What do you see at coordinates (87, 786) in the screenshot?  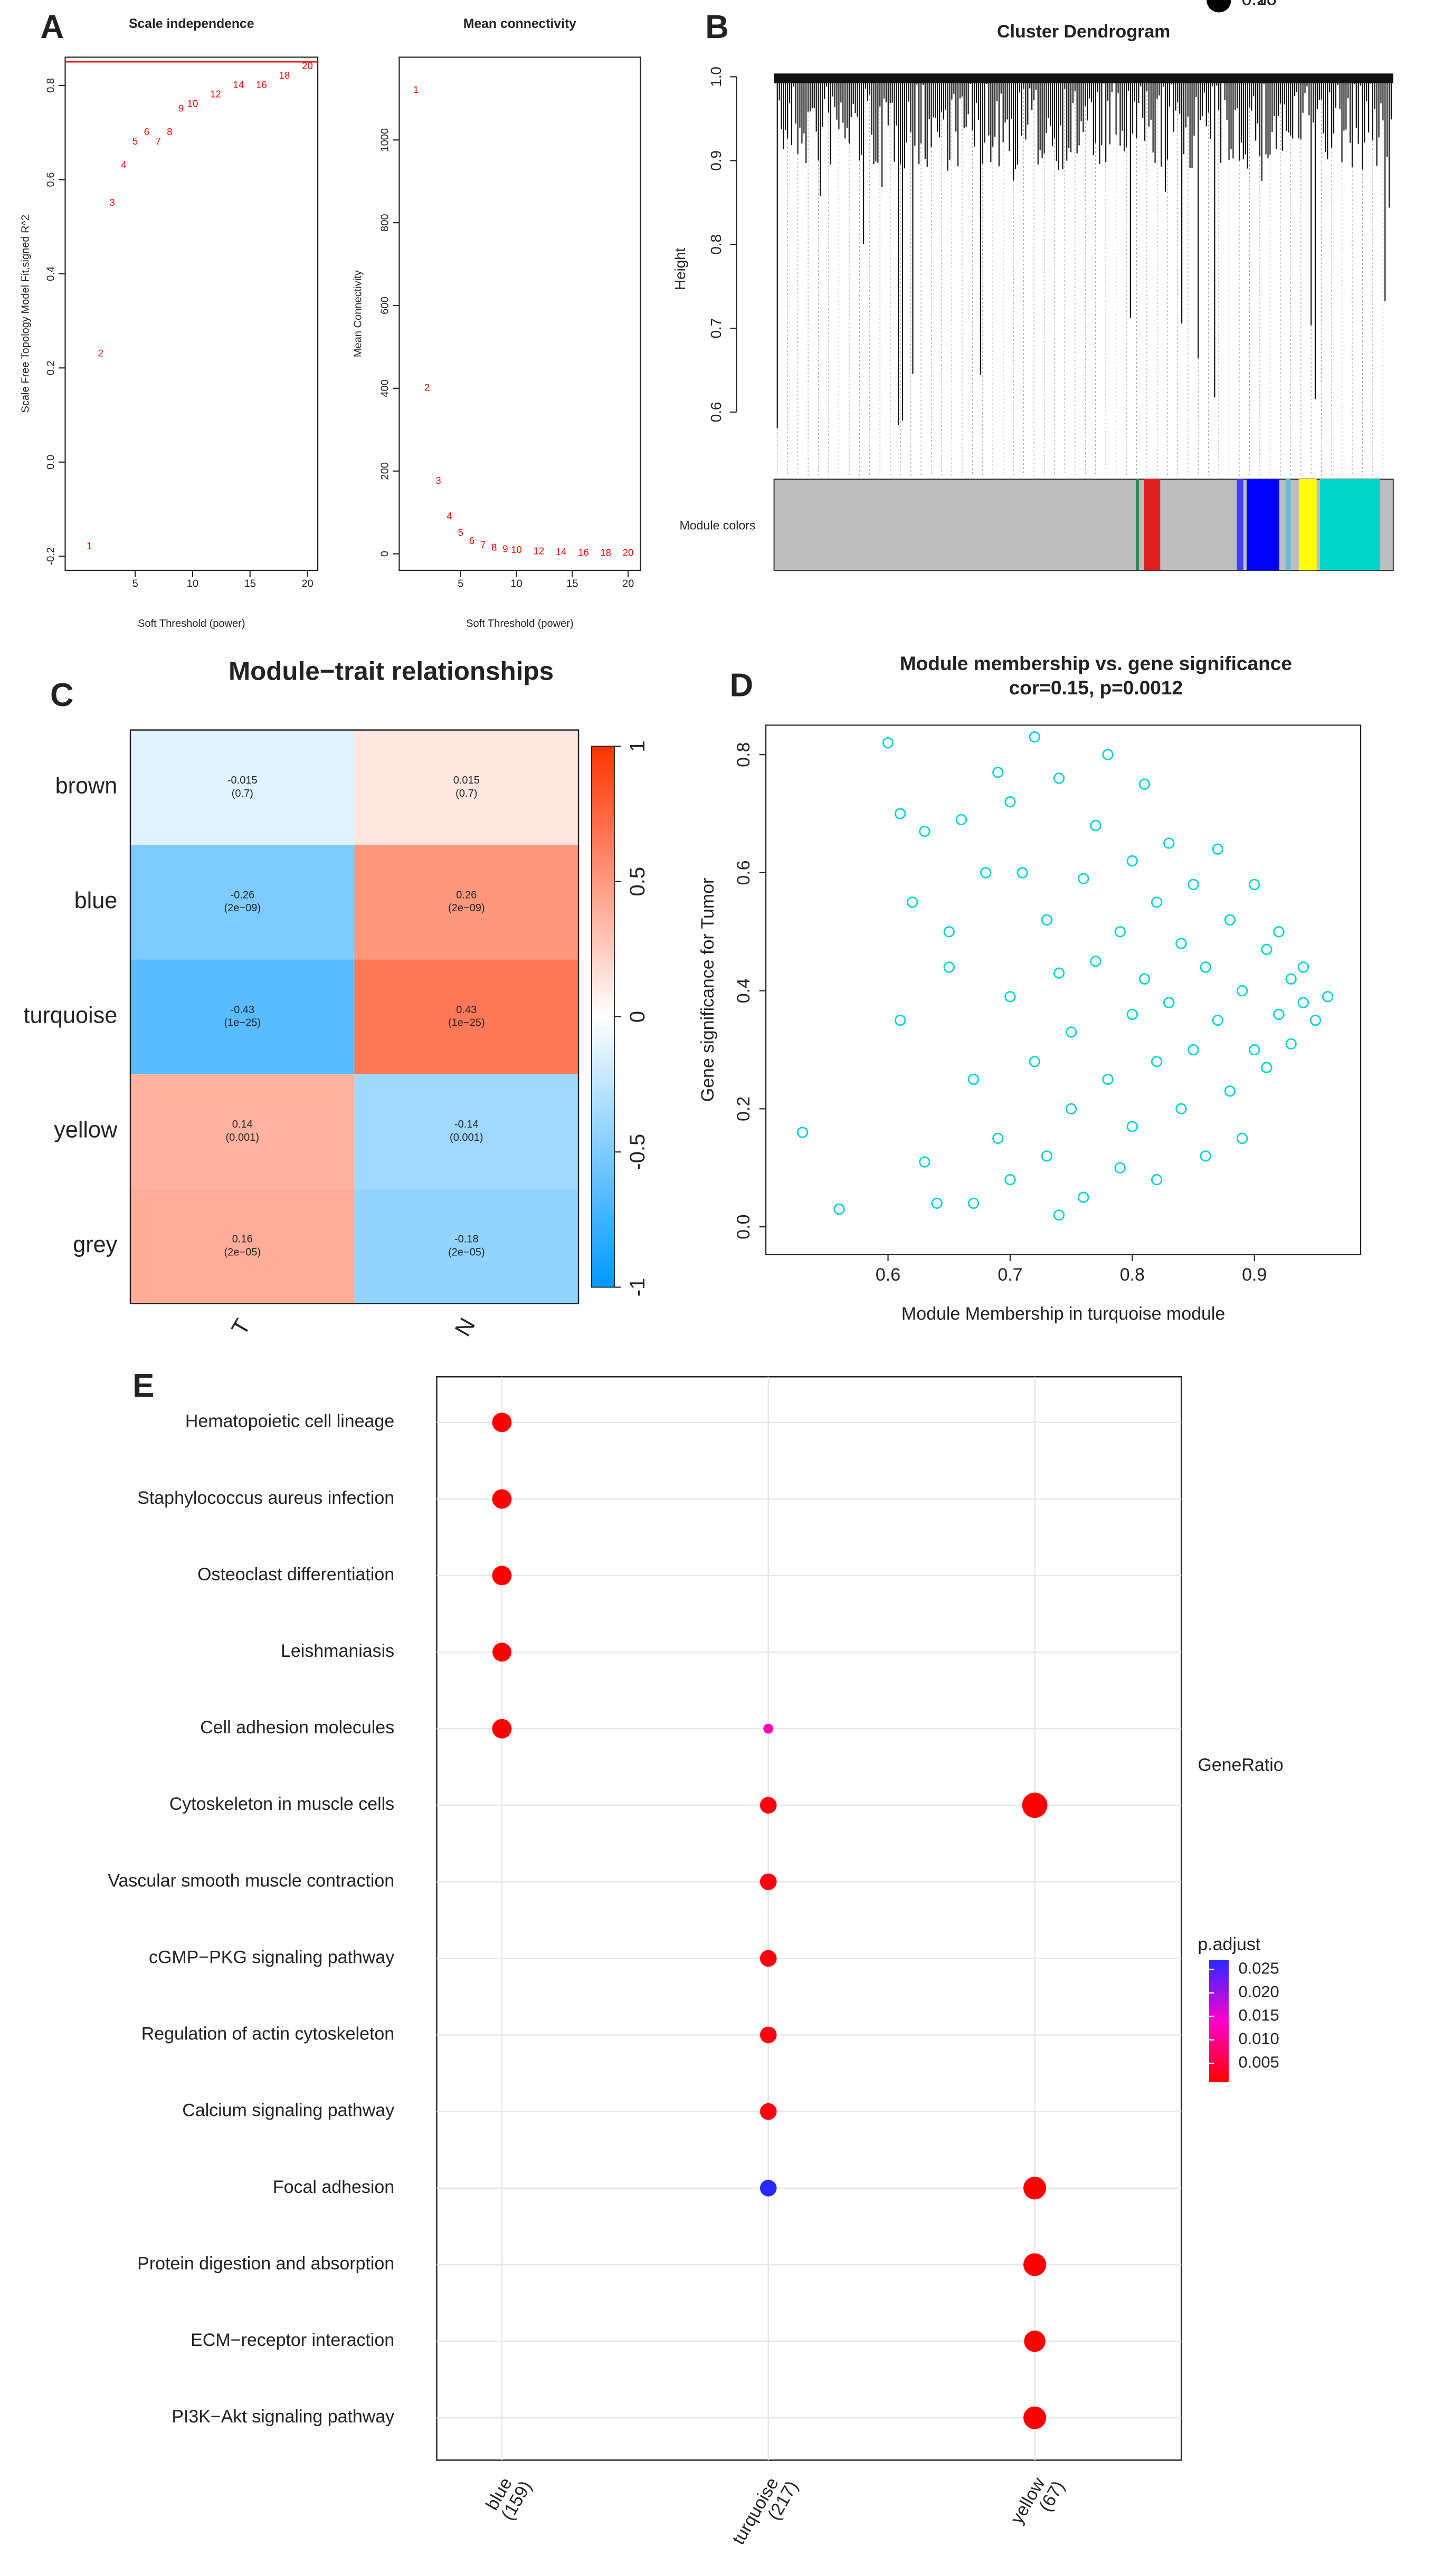 I see `row-label: brown` at bounding box center [87, 786].